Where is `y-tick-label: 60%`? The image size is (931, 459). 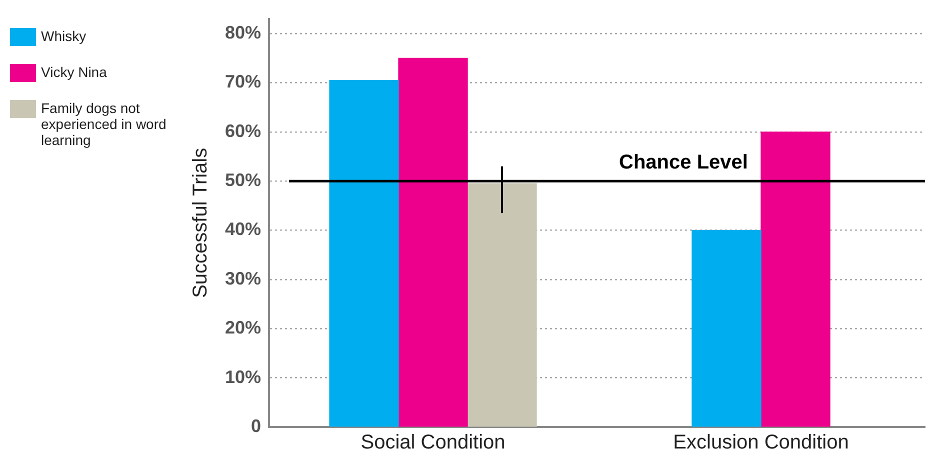
y-tick-label: 60% is located at coordinates (243, 130).